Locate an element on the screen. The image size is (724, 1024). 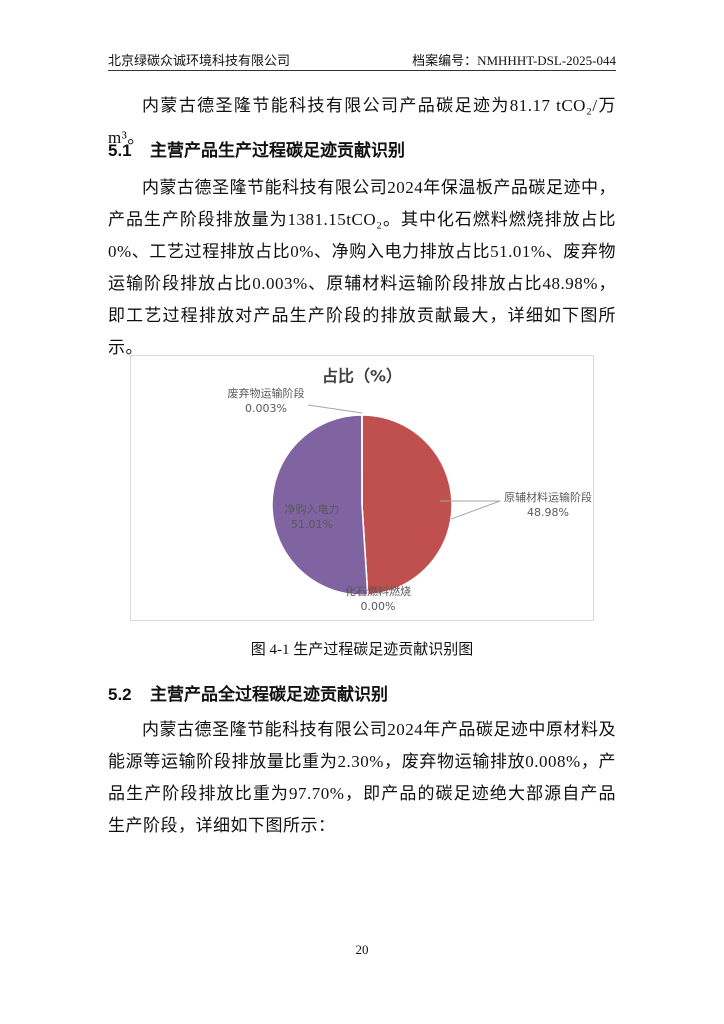
section-number: 5.2 is located at coordinates (120, 694).